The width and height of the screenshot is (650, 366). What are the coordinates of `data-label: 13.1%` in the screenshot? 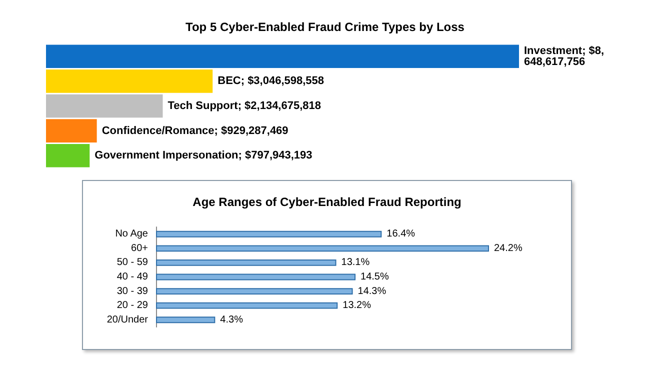 It's located at (355, 262).